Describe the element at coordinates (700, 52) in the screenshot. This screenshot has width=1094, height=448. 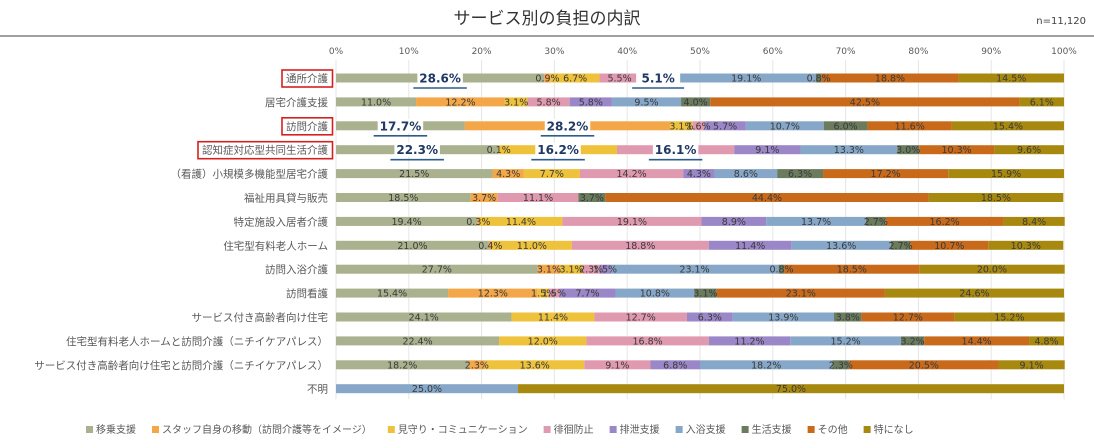
I see `x-tick-label: 50%` at that location.